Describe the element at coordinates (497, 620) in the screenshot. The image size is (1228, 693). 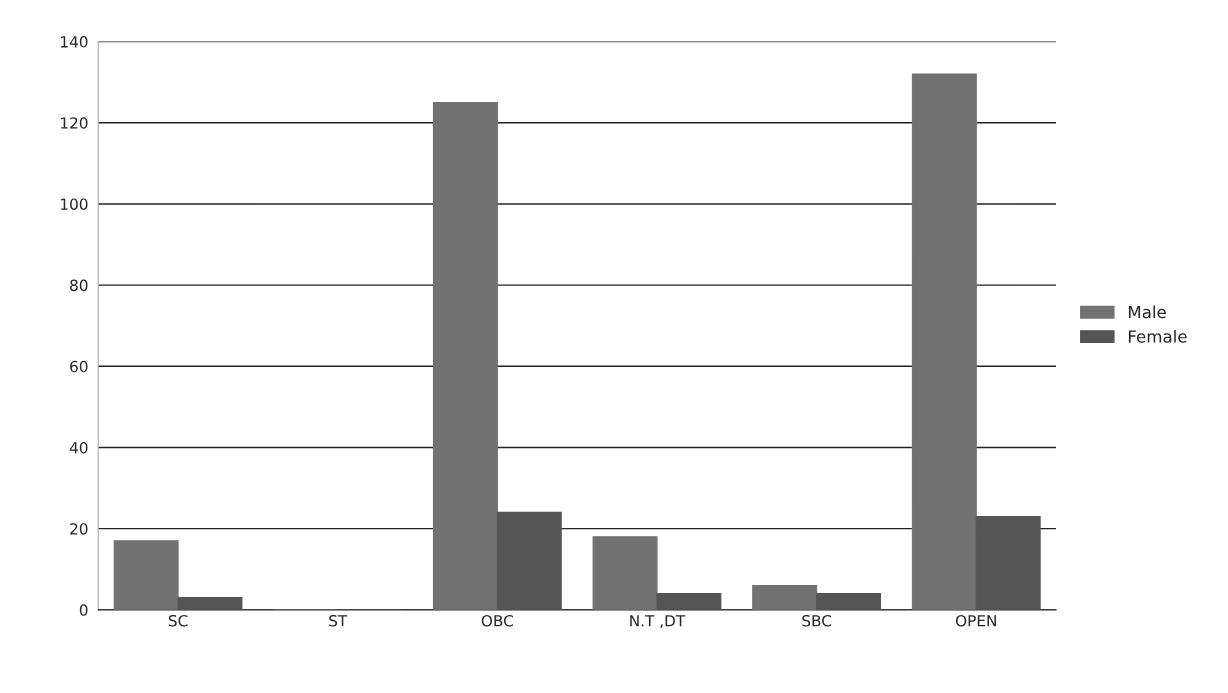
I see `x-tick-label: OBC` at that location.